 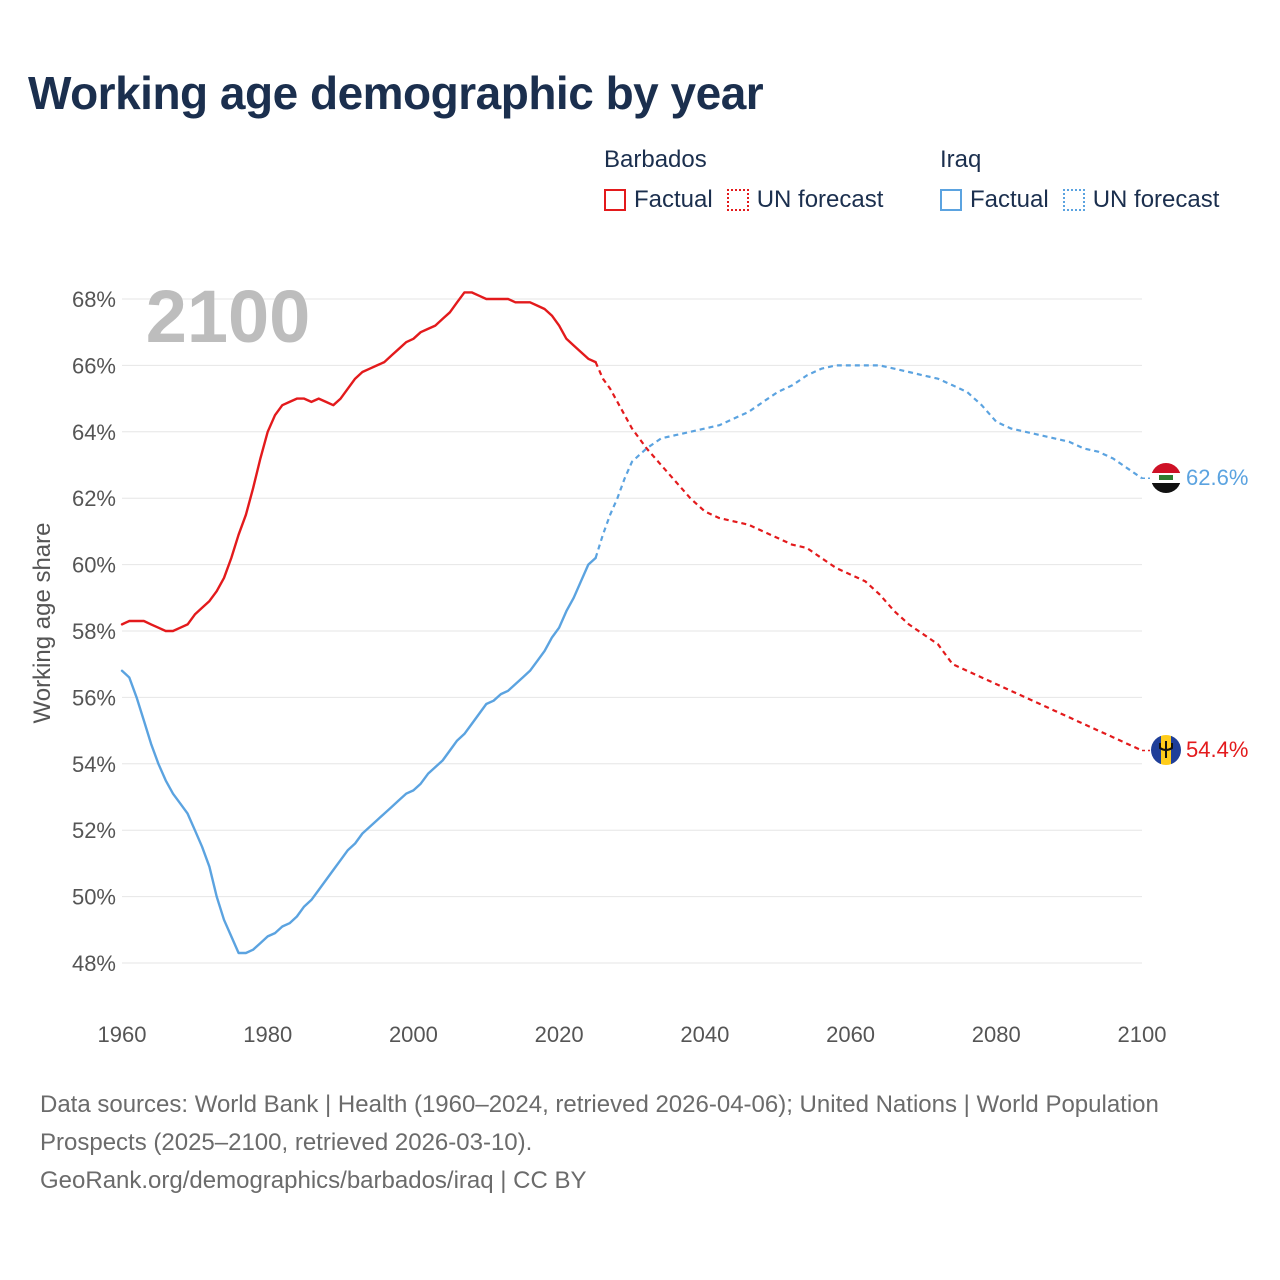 I want to click on year-watermark: 2100, so click(x=228, y=316).